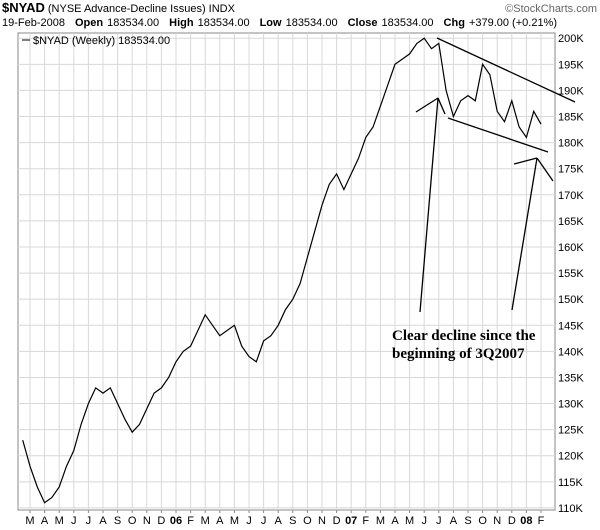 The height and width of the screenshot is (530, 600). What do you see at coordinates (551, 9) in the screenshot?
I see `source: ©StockCharts.com` at bounding box center [551, 9].